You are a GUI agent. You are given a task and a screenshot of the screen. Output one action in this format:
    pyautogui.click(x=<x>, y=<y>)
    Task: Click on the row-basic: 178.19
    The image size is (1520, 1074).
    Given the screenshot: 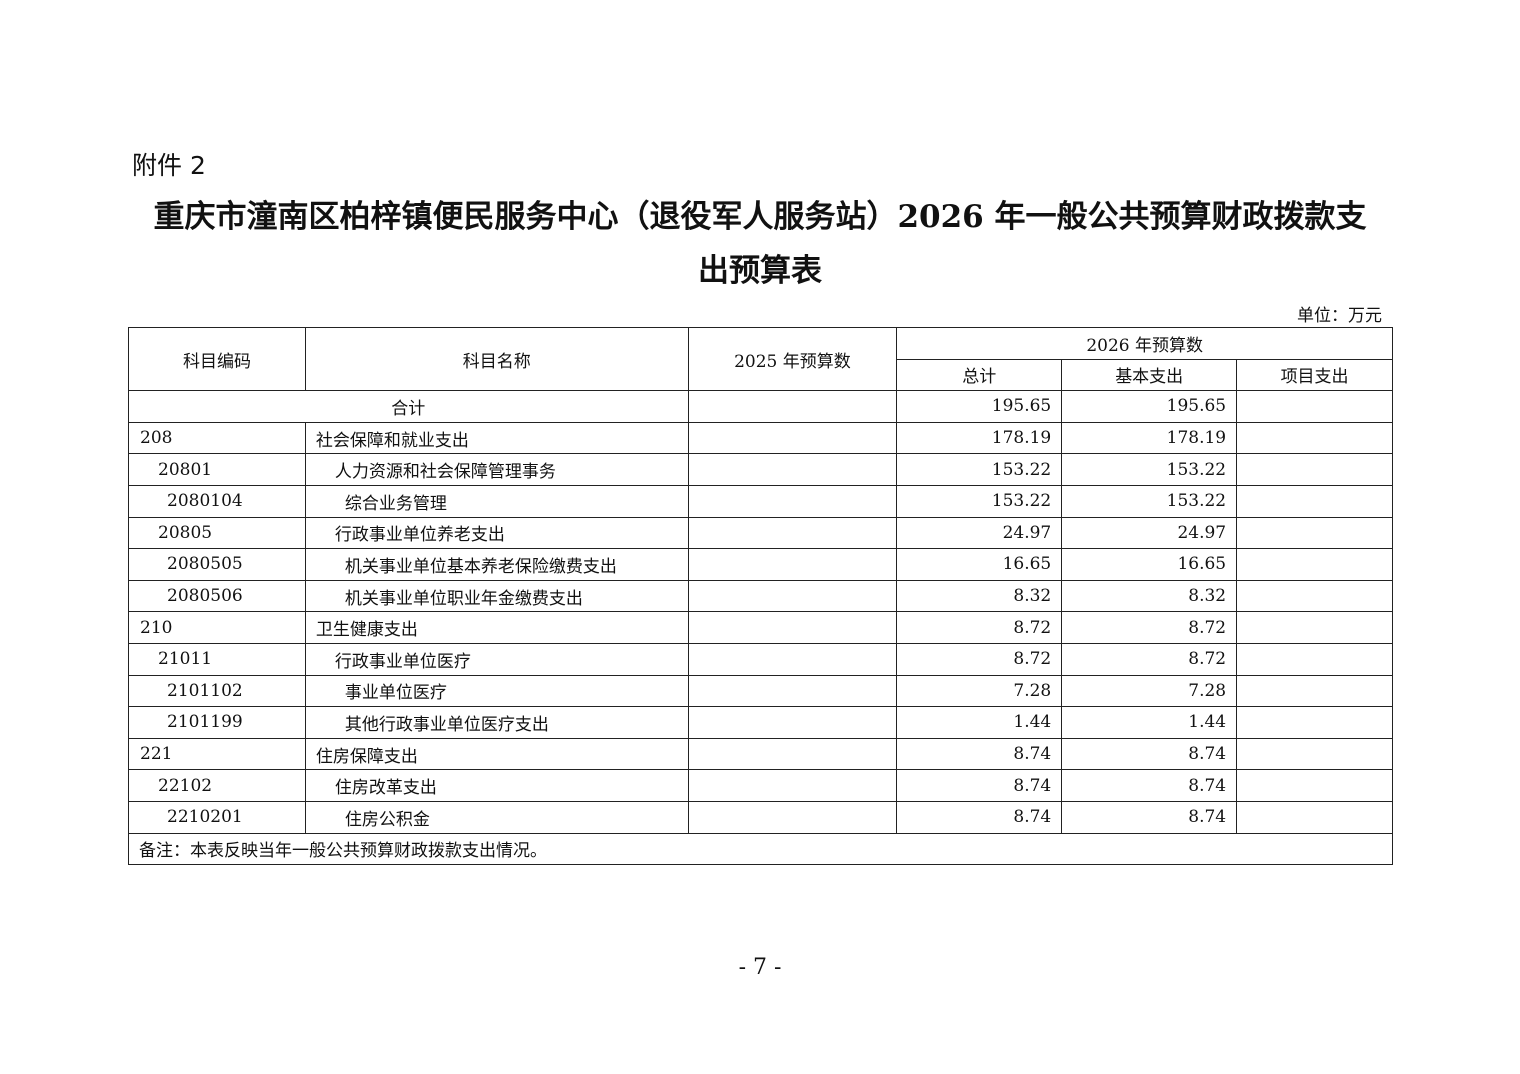 What is the action you would take?
    pyautogui.click(x=1149, y=438)
    